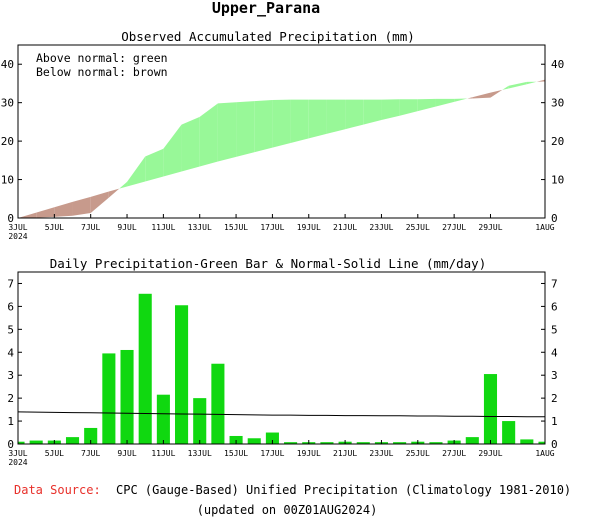 The width and height of the screenshot is (590, 518). Describe the element at coordinates (17, 453) in the screenshot. I see `x-tick-label: 3JUL` at that location.